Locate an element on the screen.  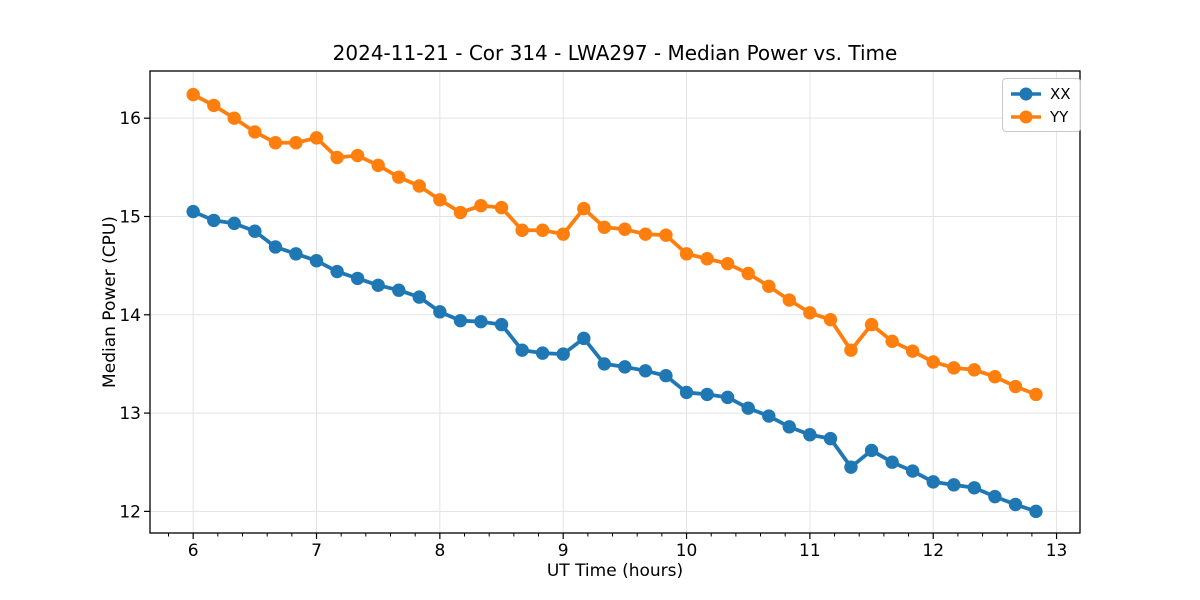
svg-text: 6 is located at coordinates (193, 551).